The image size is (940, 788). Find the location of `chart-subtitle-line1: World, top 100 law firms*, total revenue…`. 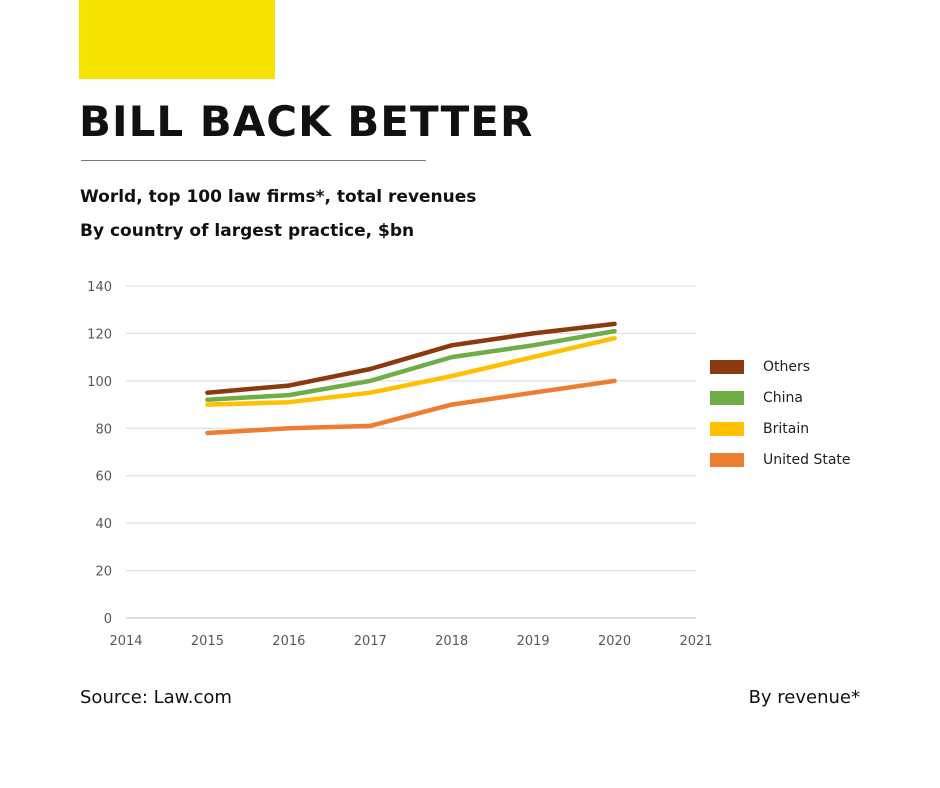

chart-subtitle-line1: World, top 100 law firms*, total revenue… is located at coordinates (278, 197).